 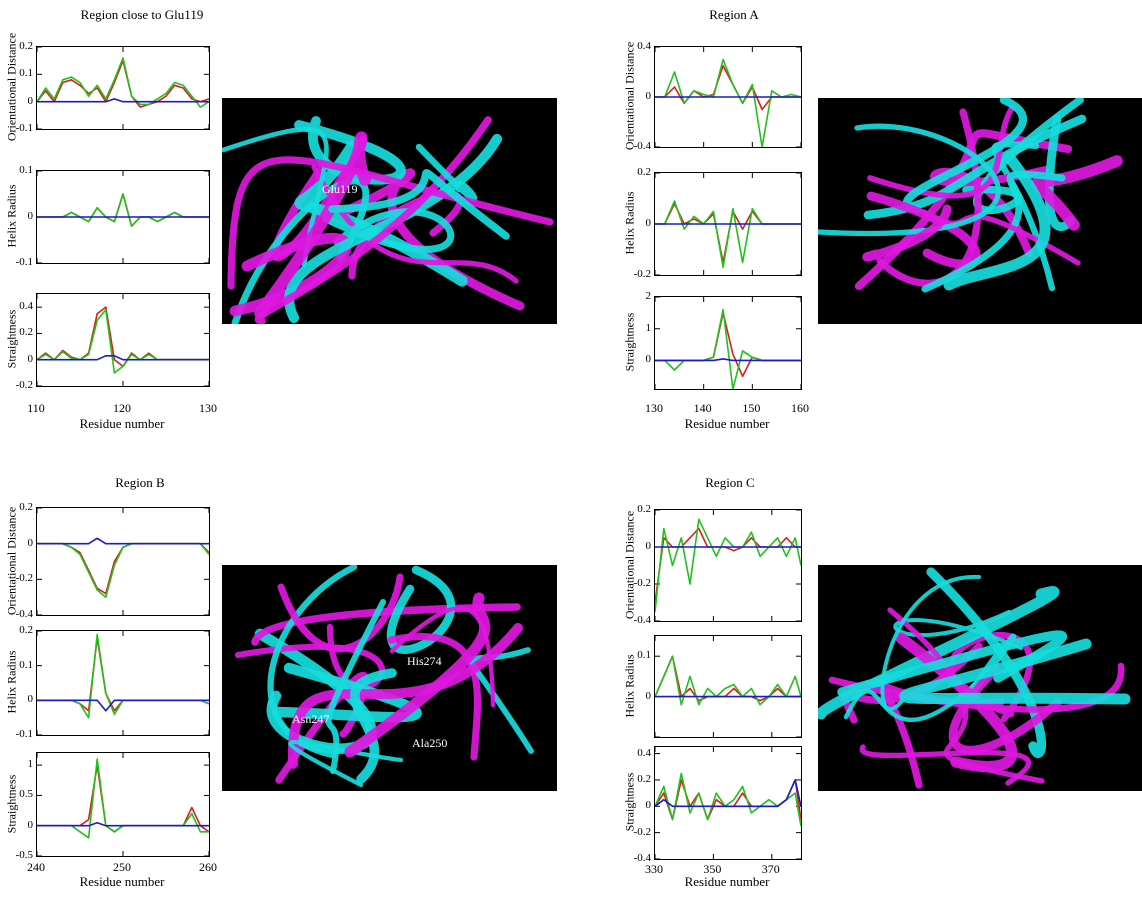 What do you see at coordinates (770, 869) in the screenshot?
I see `x-tick-label: 370` at bounding box center [770, 869].